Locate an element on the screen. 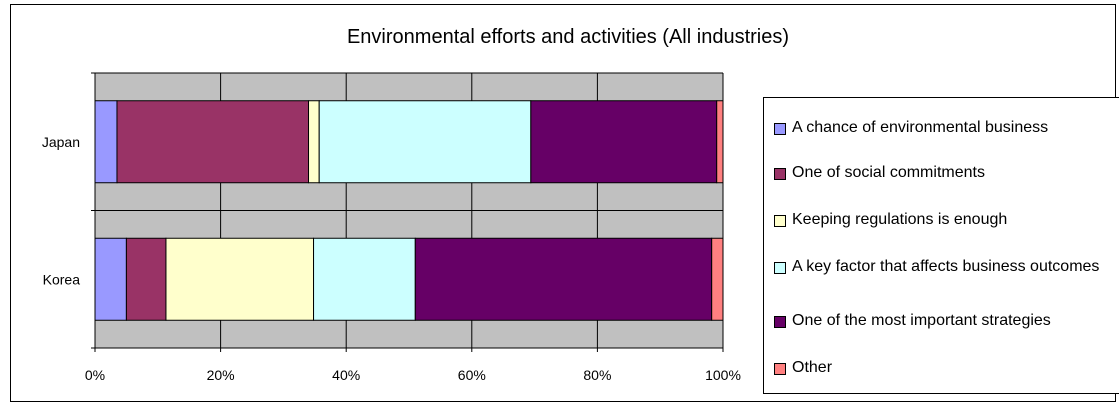 The width and height of the screenshot is (1119, 405). legend-label: A chance of environmental business is located at coordinates (920, 127).